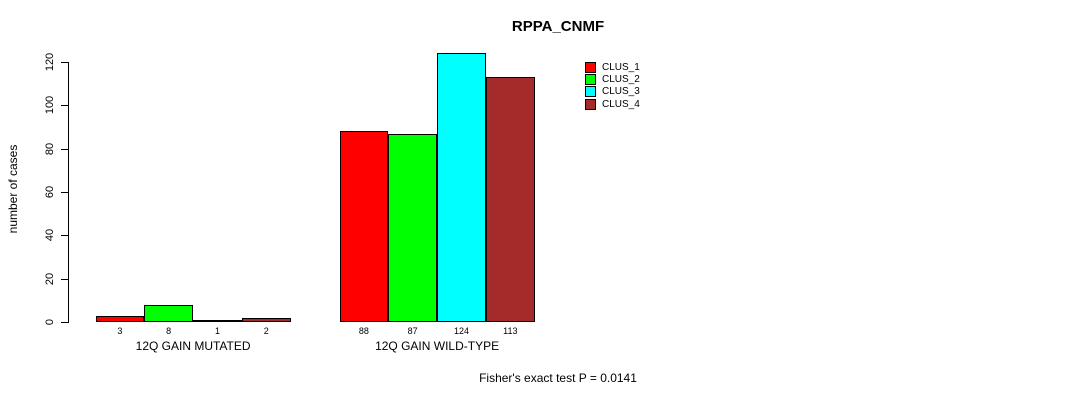 The width and height of the screenshot is (1090, 400). What do you see at coordinates (558, 378) in the screenshot?
I see `annotation-text: Fisher's exact test P = 0.0141` at bounding box center [558, 378].